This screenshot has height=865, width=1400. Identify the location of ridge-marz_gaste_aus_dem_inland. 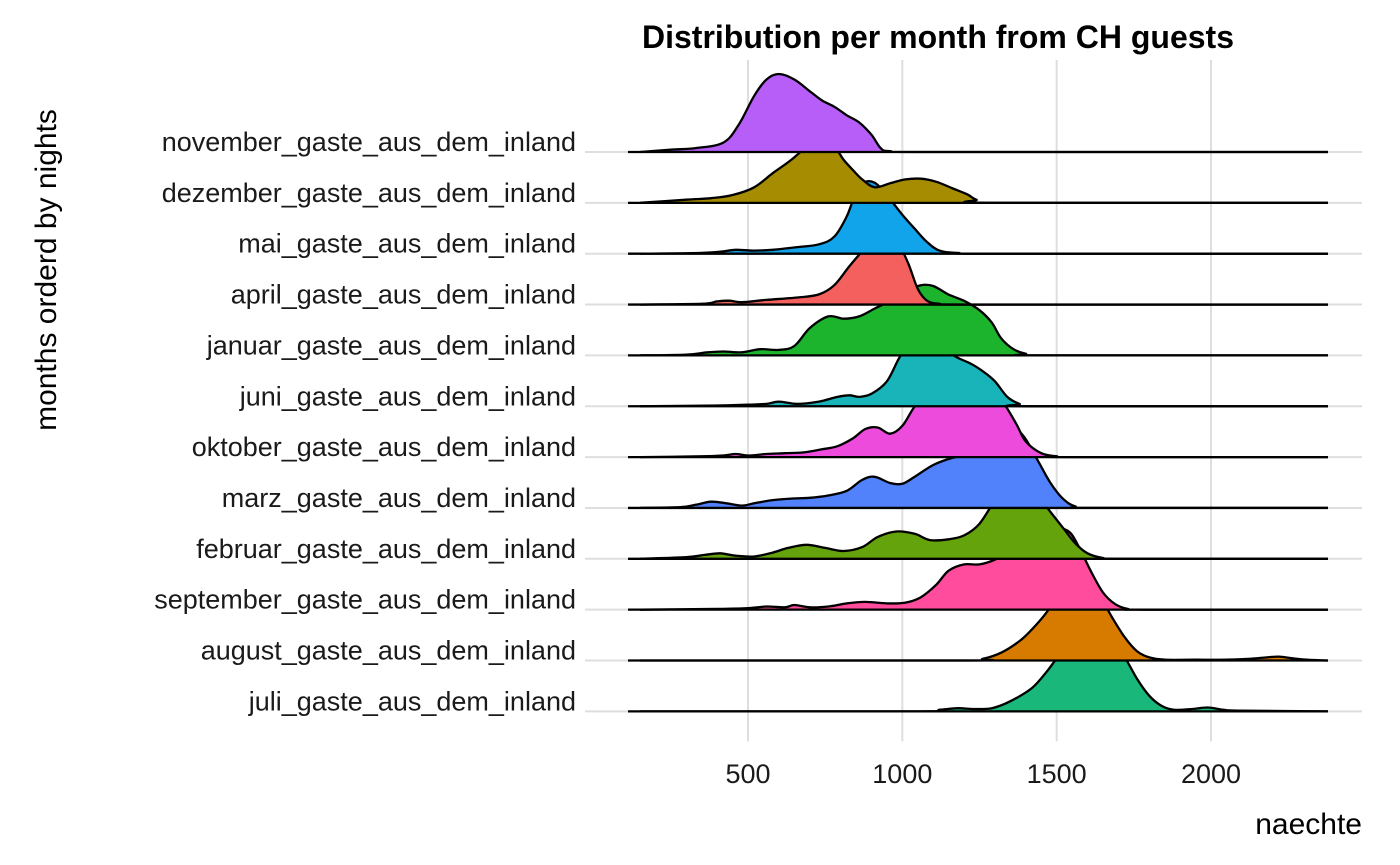
(978, 468).